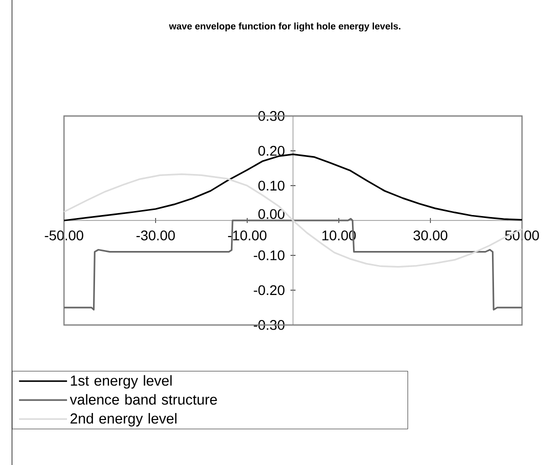 This screenshot has width=548, height=465. What do you see at coordinates (269, 290) in the screenshot?
I see `y-tick-label: -0.20` at bounding box center [269, 290].